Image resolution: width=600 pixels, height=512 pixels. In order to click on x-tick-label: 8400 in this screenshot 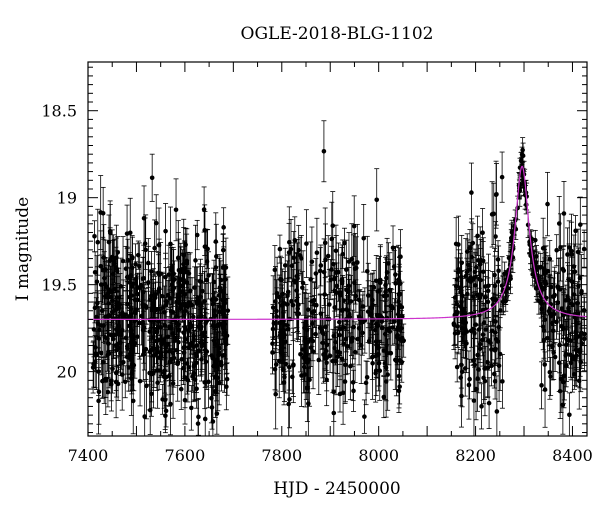, I will do `click(572, 455)`.